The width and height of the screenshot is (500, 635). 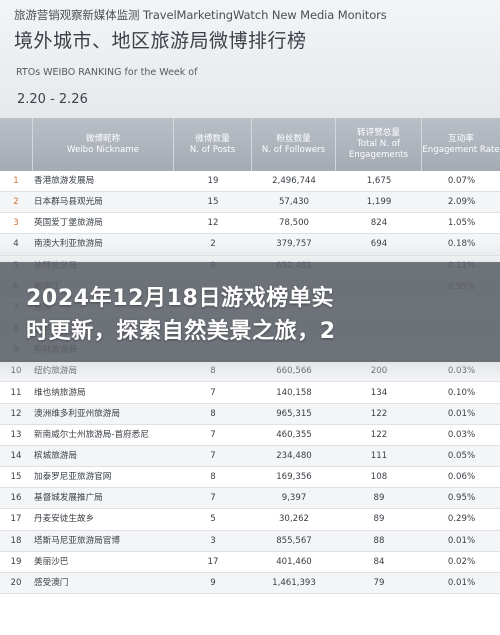 What do you see at coordinates (73, 477) in the screenshot?
I see `nickname-cell: 加泰罗尼亚旅游官网` at bounding box center [73, 477].